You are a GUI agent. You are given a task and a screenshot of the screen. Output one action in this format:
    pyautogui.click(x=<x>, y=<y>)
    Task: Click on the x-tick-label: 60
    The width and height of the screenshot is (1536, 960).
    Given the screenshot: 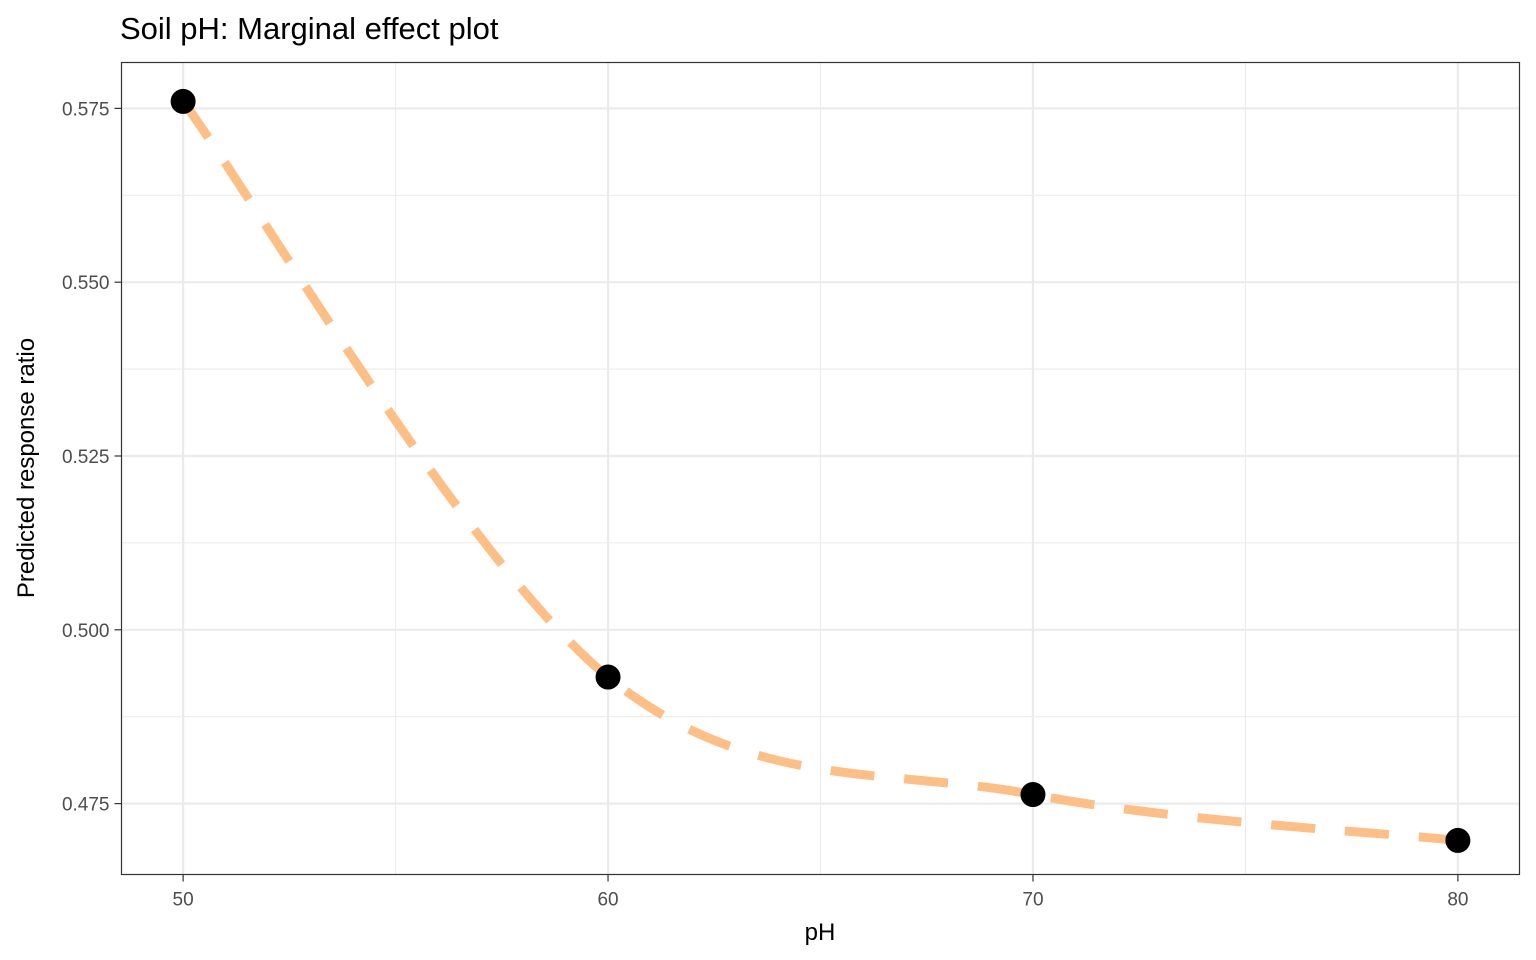 What is the action you would take?
    pyautogui.click(x=607, y=900)
    